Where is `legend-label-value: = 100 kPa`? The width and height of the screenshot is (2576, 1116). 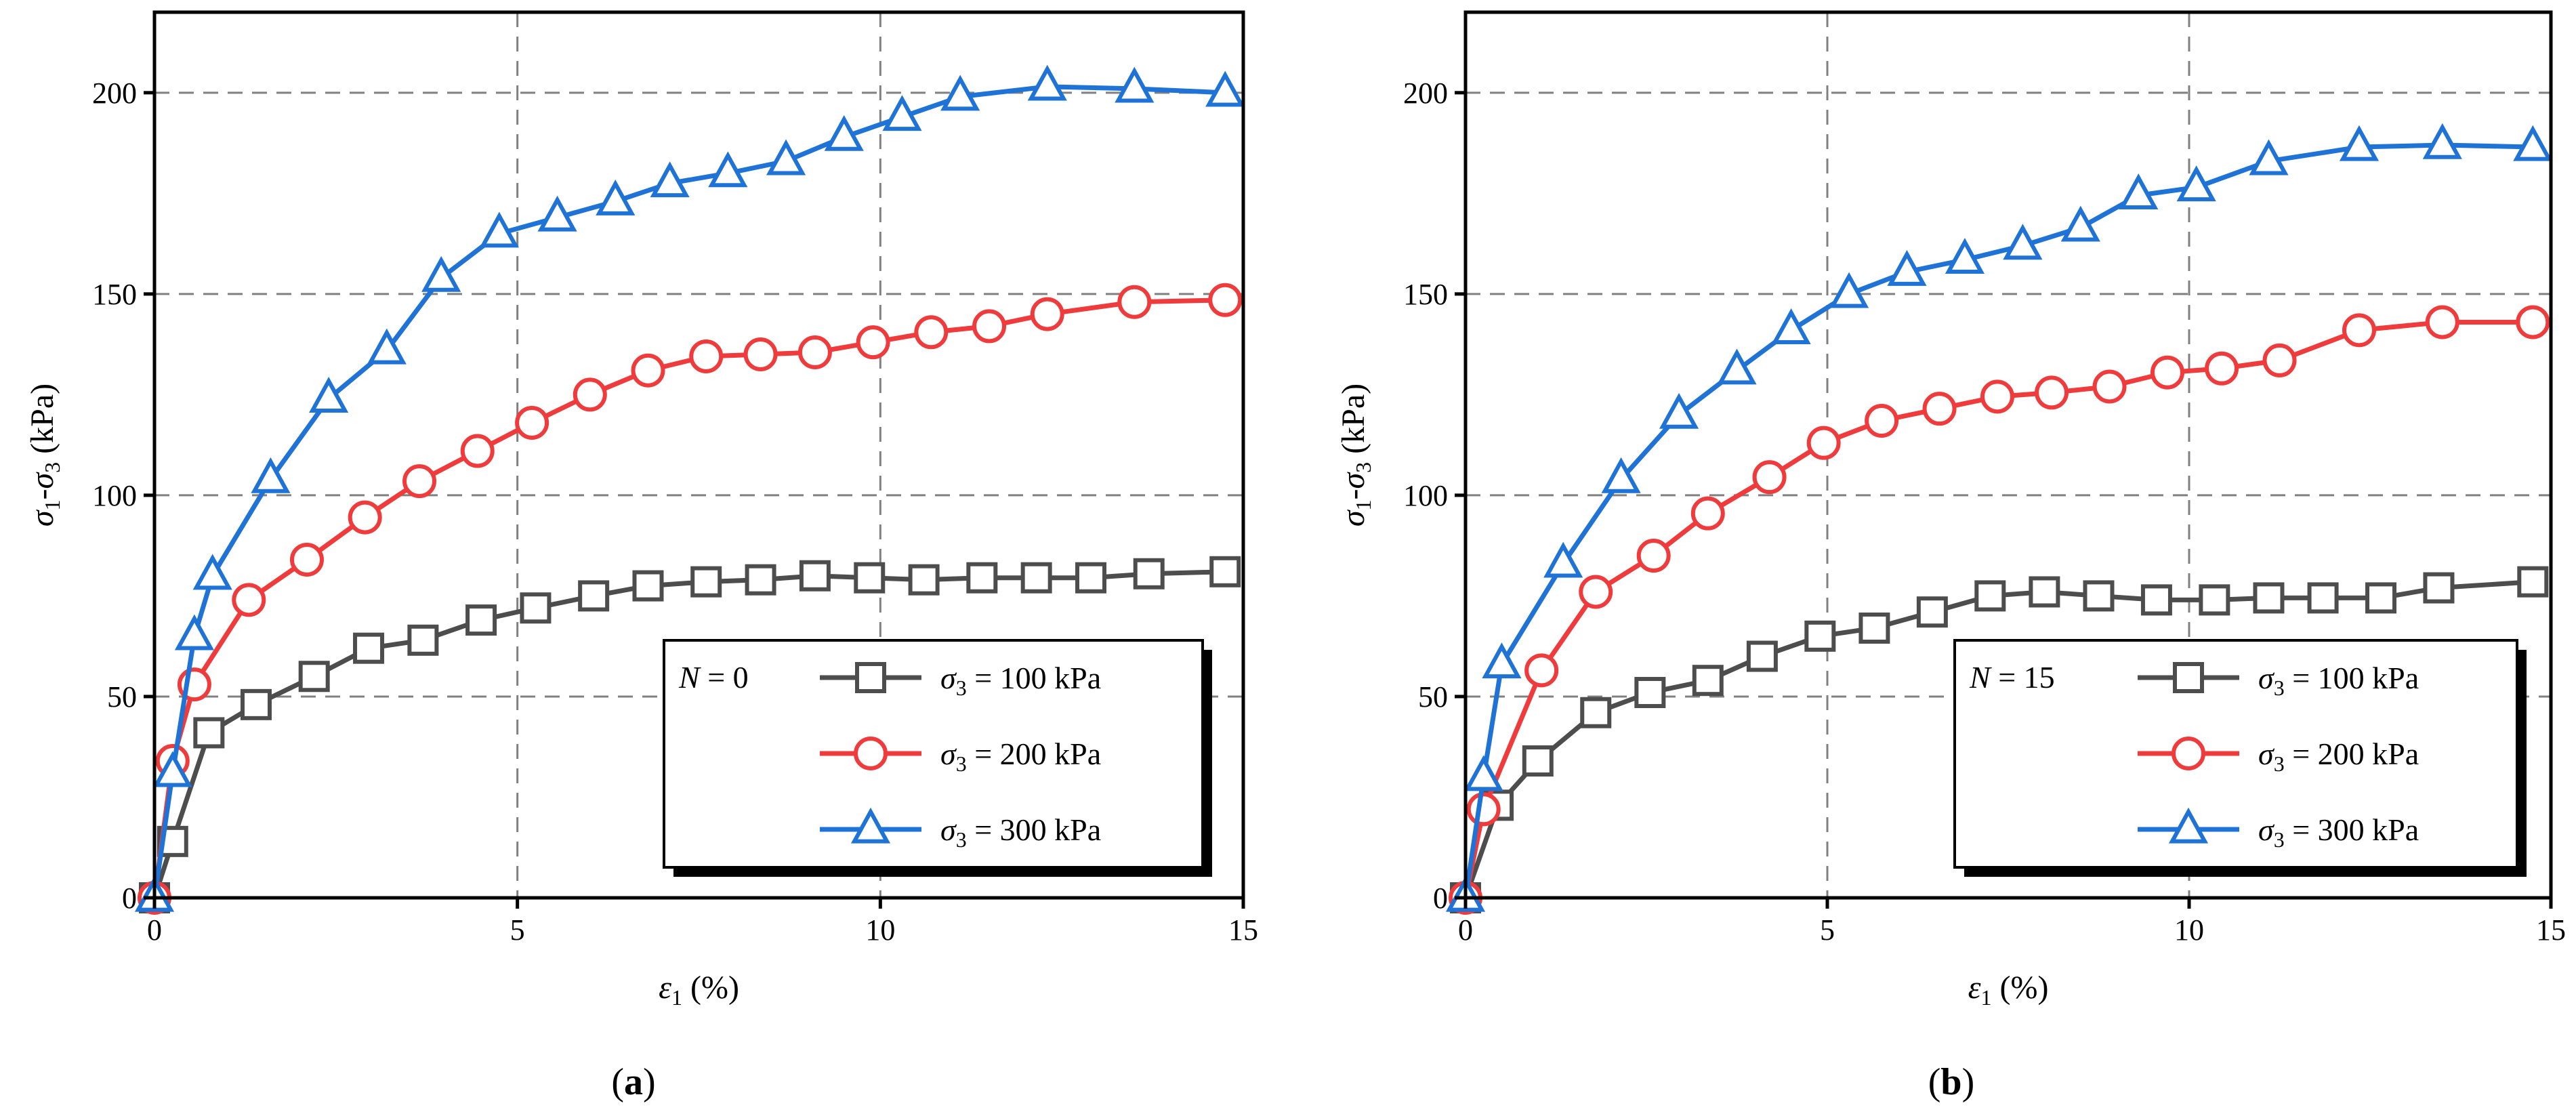 legend-label-value: = 100 kPa is located at coordinates (2352, 678).